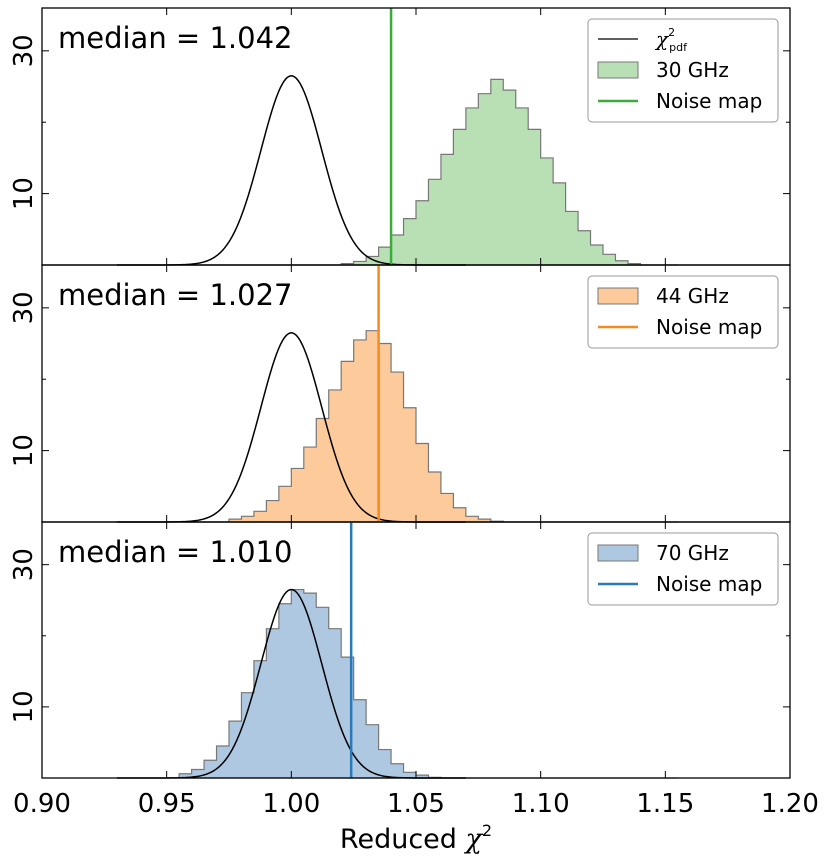  Describe the element at coordinates (291, 804) in the screenshot. I see `x-tick-label: 1.00` at that location.